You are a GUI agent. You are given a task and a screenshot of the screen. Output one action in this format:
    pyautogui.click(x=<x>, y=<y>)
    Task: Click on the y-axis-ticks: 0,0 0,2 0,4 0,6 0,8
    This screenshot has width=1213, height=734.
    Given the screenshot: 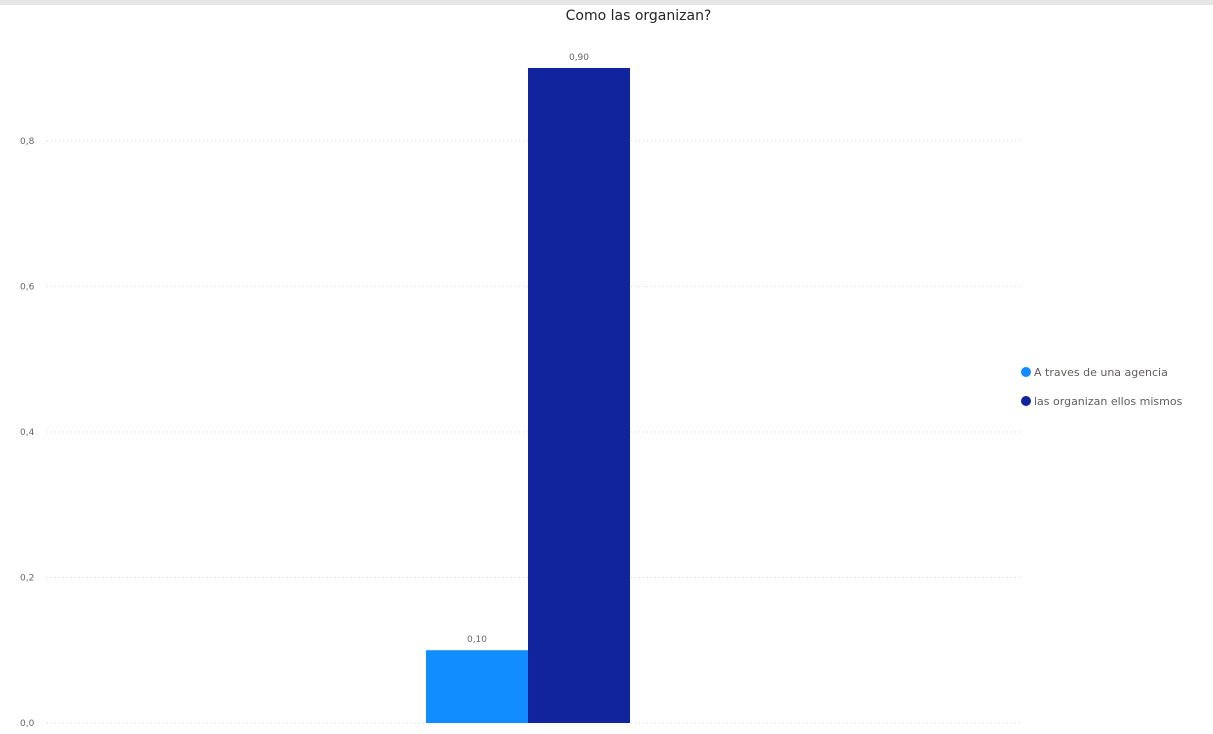 What is the action you would take?
    pyautogui.click(x=27, y=433)
    